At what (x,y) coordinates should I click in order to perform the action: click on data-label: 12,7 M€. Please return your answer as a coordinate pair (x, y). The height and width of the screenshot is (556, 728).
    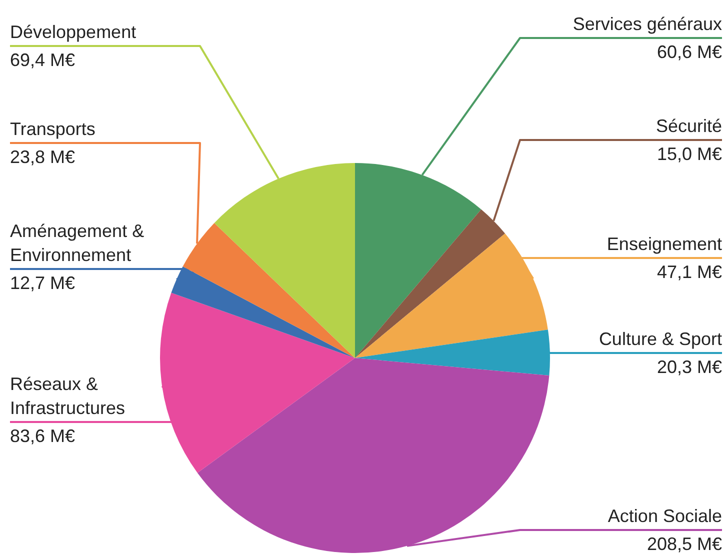
    Looking at the image, I should click on (43, 283).